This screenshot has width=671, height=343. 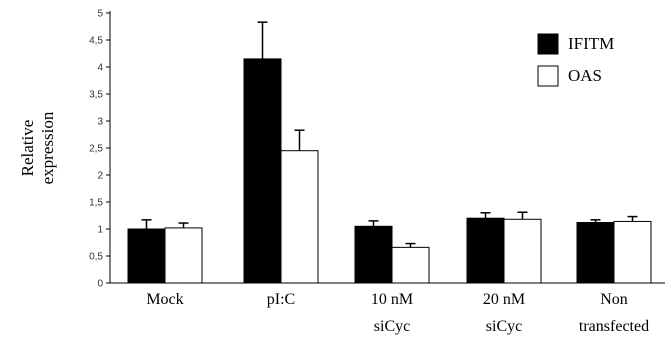 I want to click on y-axis-title-text: Relativeexpression, so click(x=37, y=147).